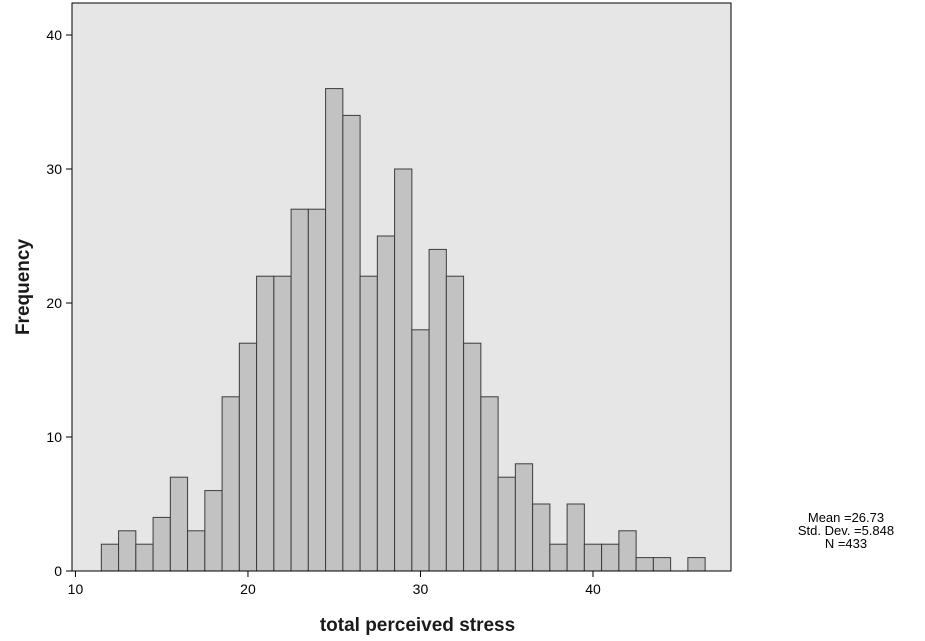 The height and width of the screenshot is (641, 925). Describe the element at coordinates (23, 287) in the screenshot. I see `y-axis-label: Frequency` at that location.